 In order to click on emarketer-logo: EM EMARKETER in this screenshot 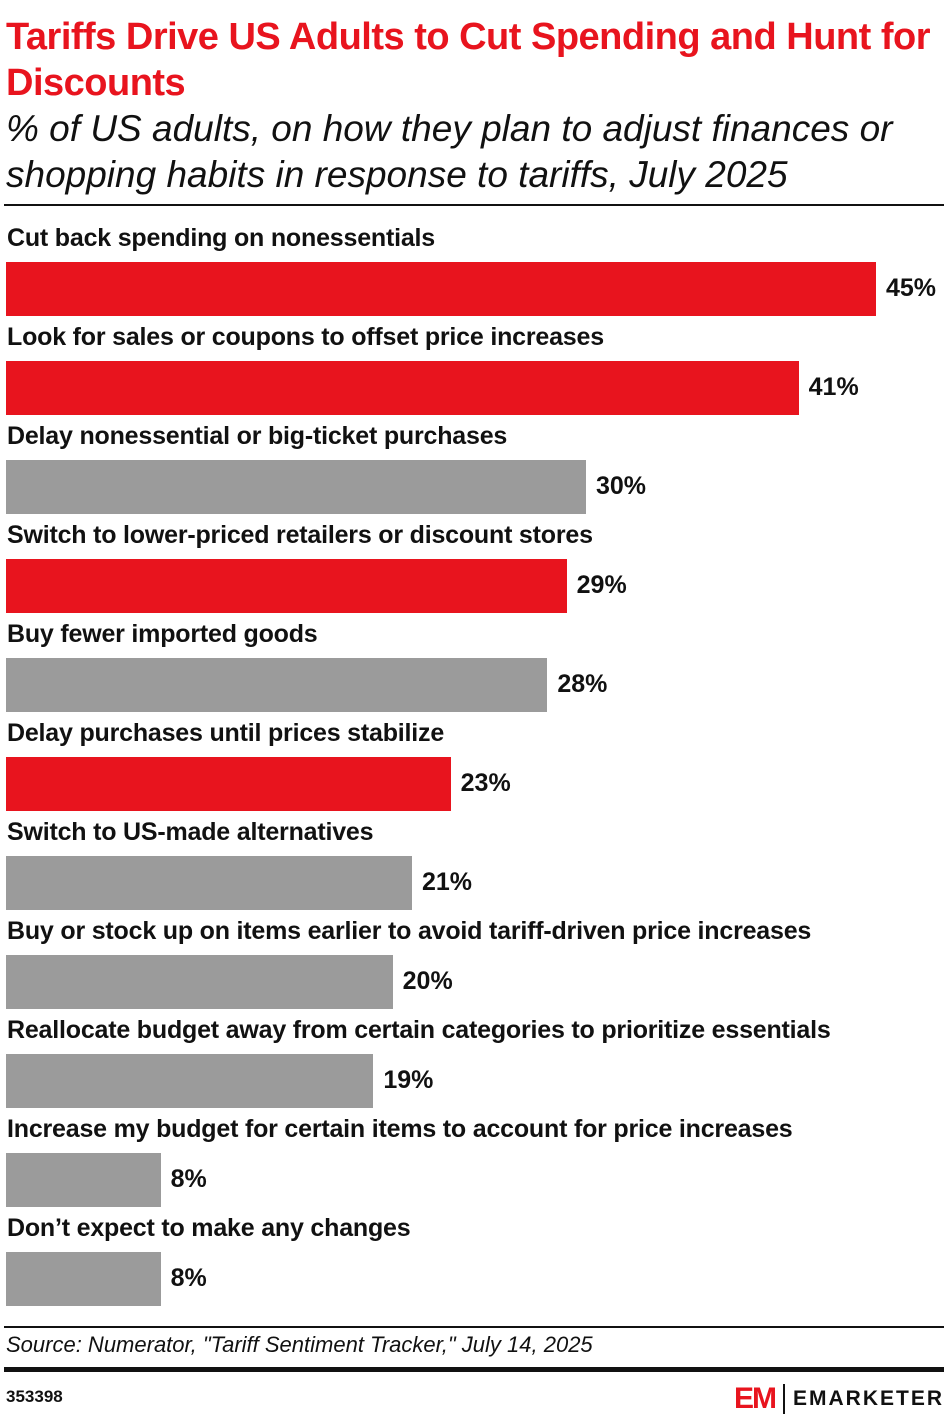, I will do `click(839, 1399)`.